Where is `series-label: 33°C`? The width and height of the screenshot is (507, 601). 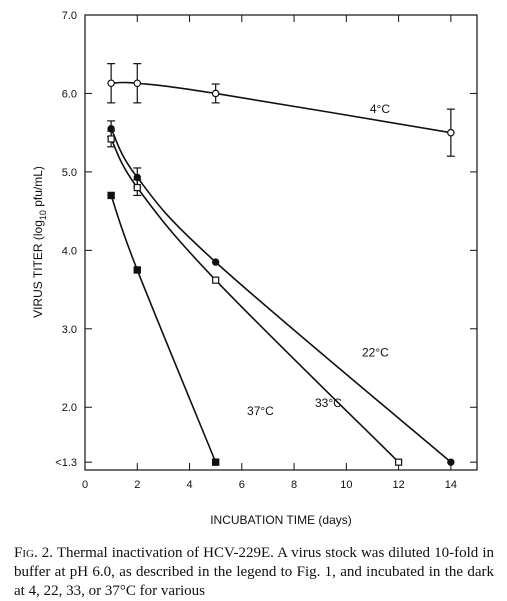 series-label: 33°C is located at coordinates (328, 403).